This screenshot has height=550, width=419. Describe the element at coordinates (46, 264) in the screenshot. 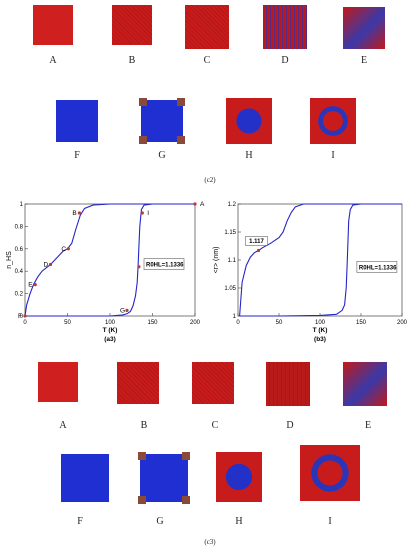

I see `a3-point-label-D: D` at that location.